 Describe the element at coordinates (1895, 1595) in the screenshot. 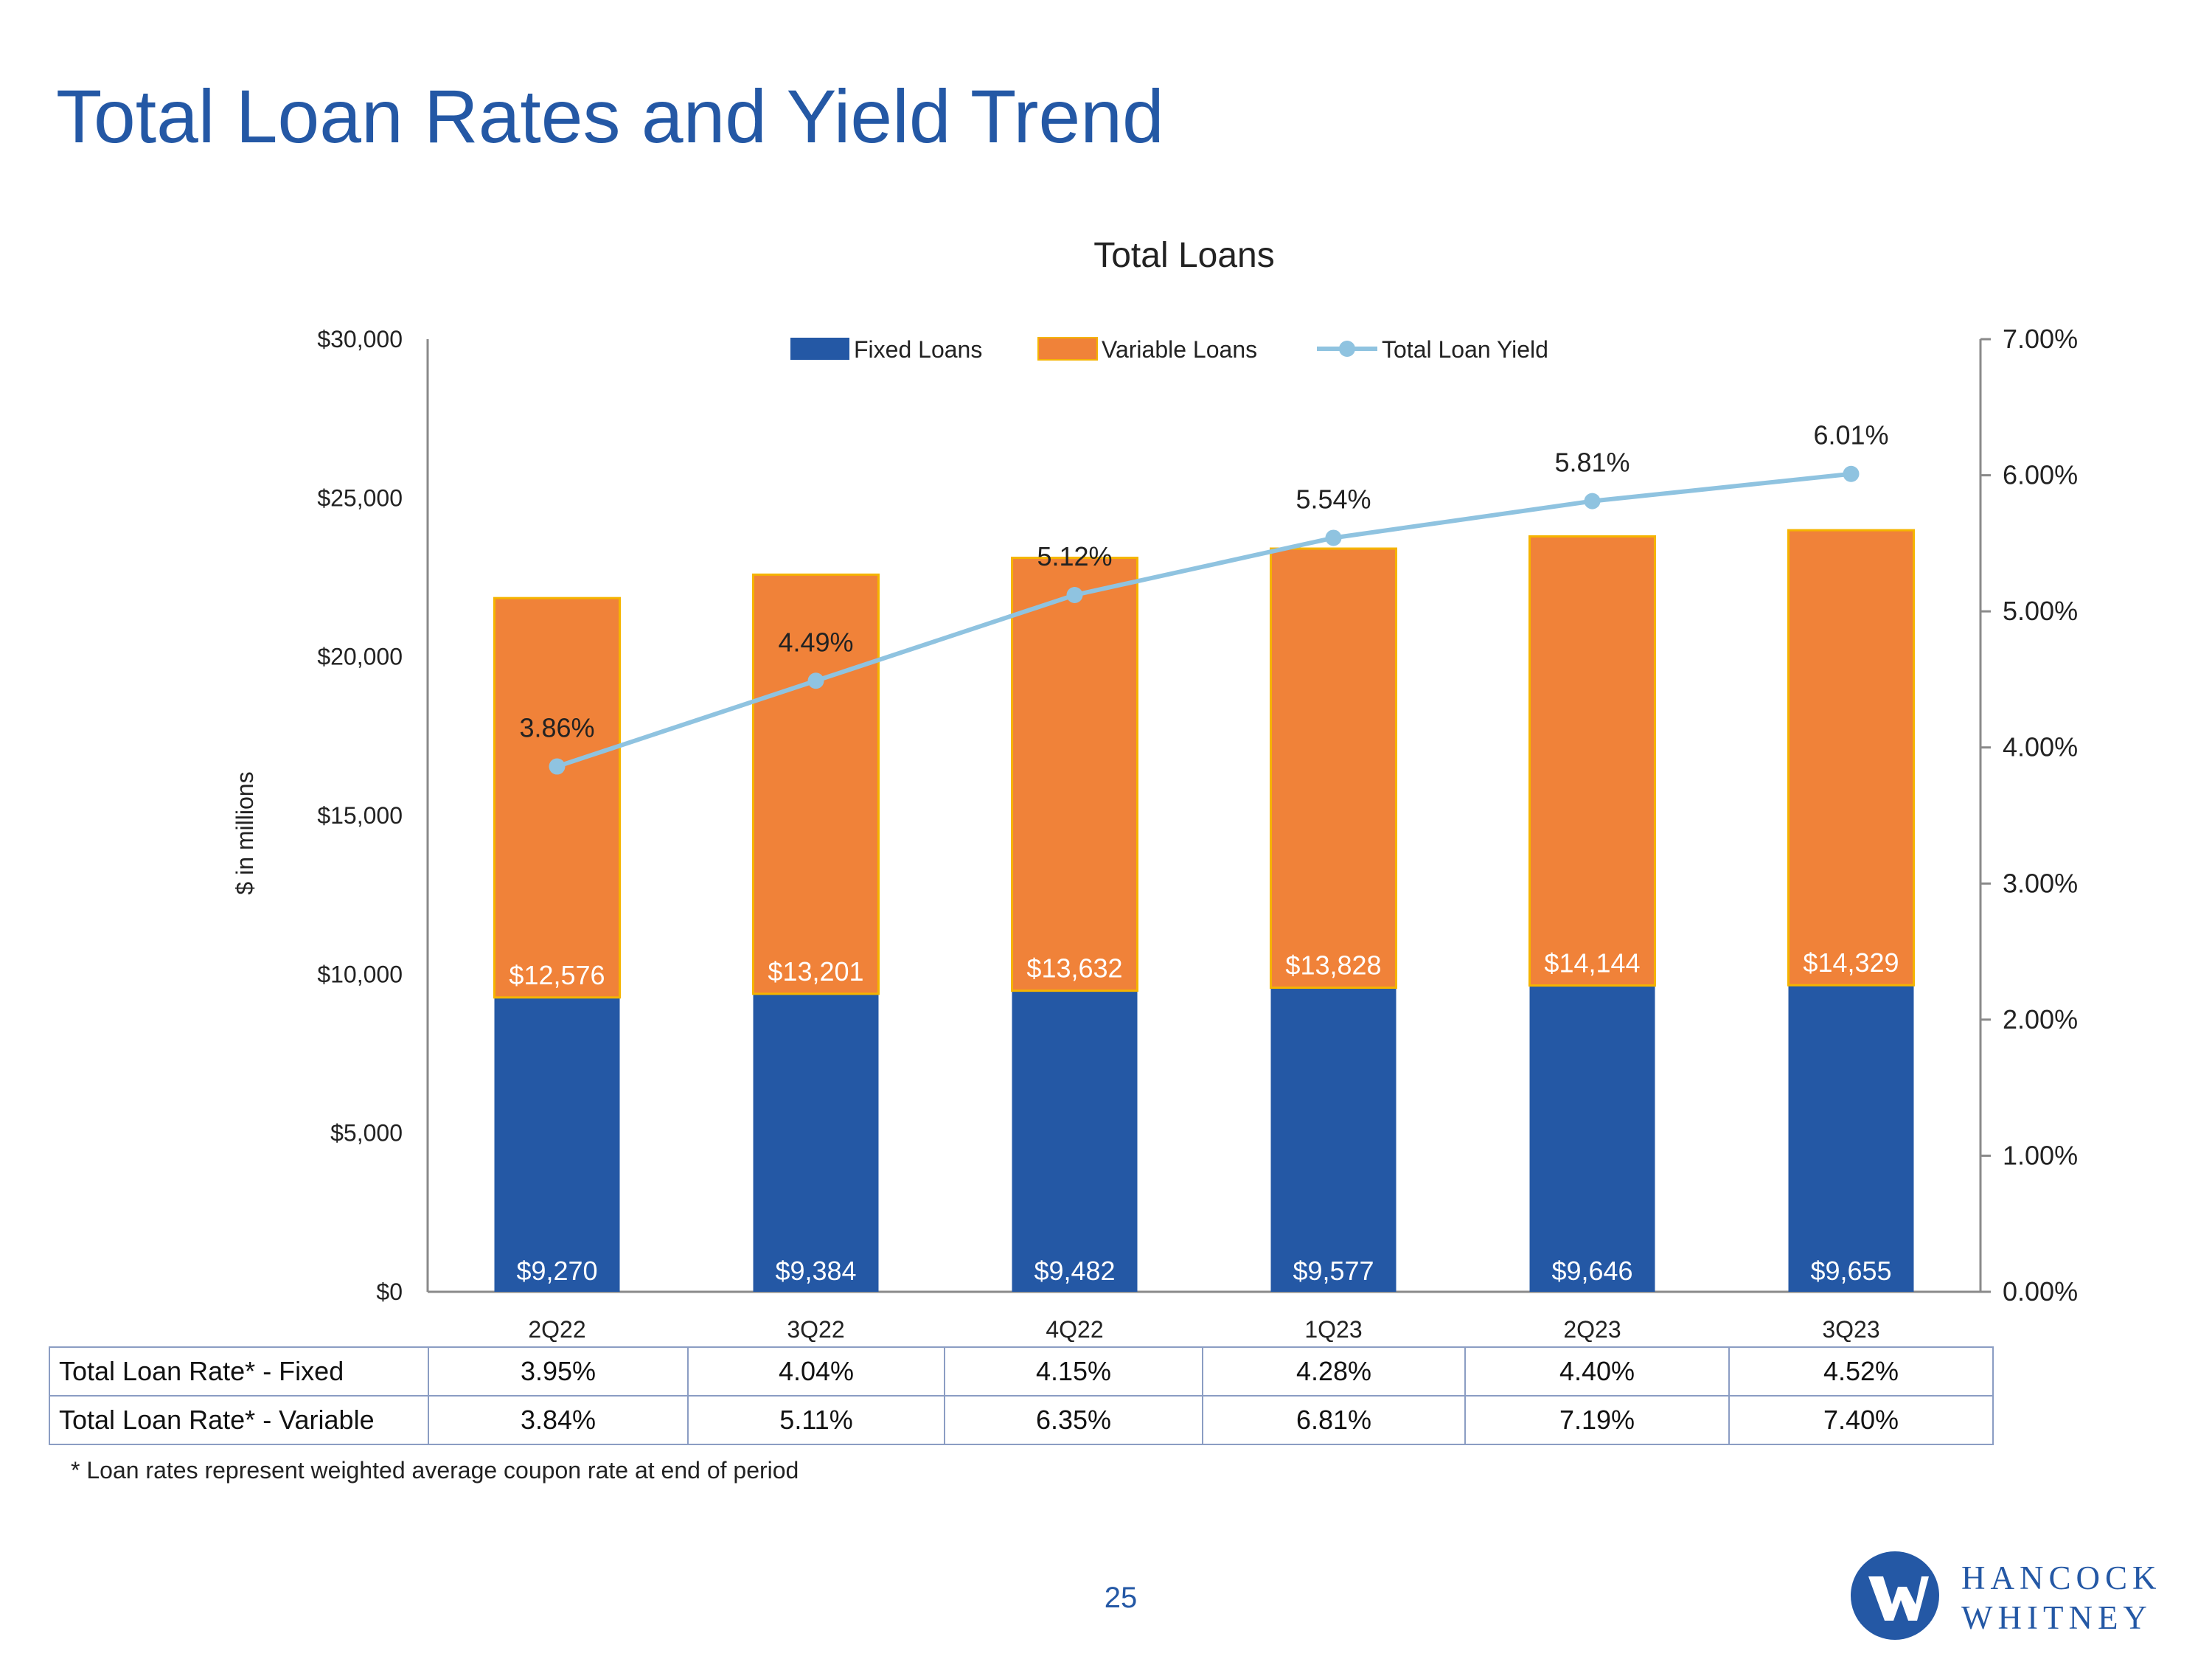

I see `hancock-whitney-logo-icon` at that location.